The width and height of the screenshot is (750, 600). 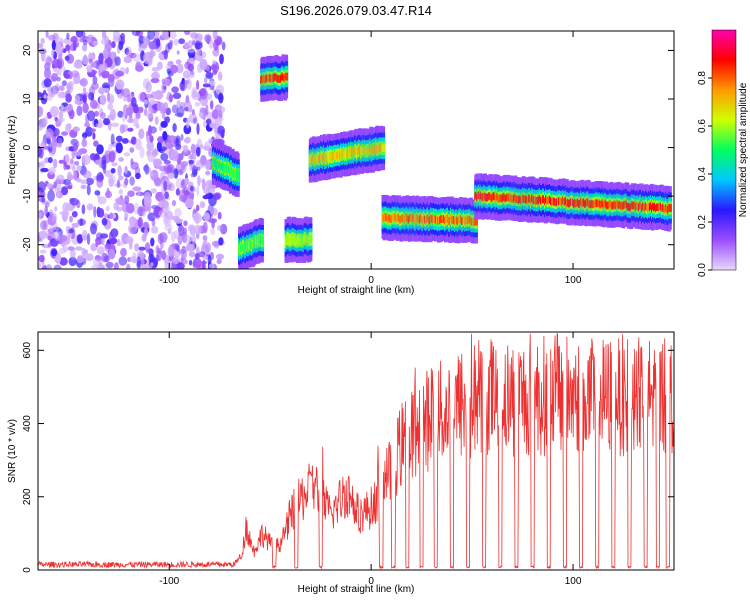 What do you see at coordinates (27, 147) in the screenshot?
I see `spectrogram-y-tick-label: 0` at bounding box center [27, 147].